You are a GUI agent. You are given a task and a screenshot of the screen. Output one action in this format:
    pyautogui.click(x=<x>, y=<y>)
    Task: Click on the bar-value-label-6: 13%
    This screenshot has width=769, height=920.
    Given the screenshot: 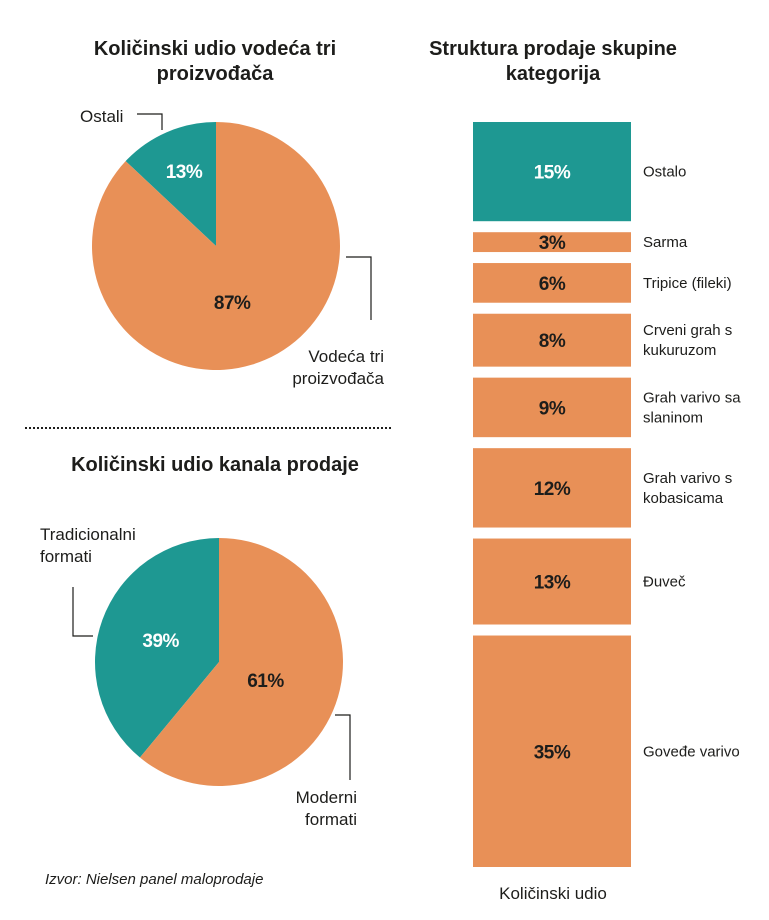 What is the action you would take?
    pyautogui.click(x=552, y=583)
    